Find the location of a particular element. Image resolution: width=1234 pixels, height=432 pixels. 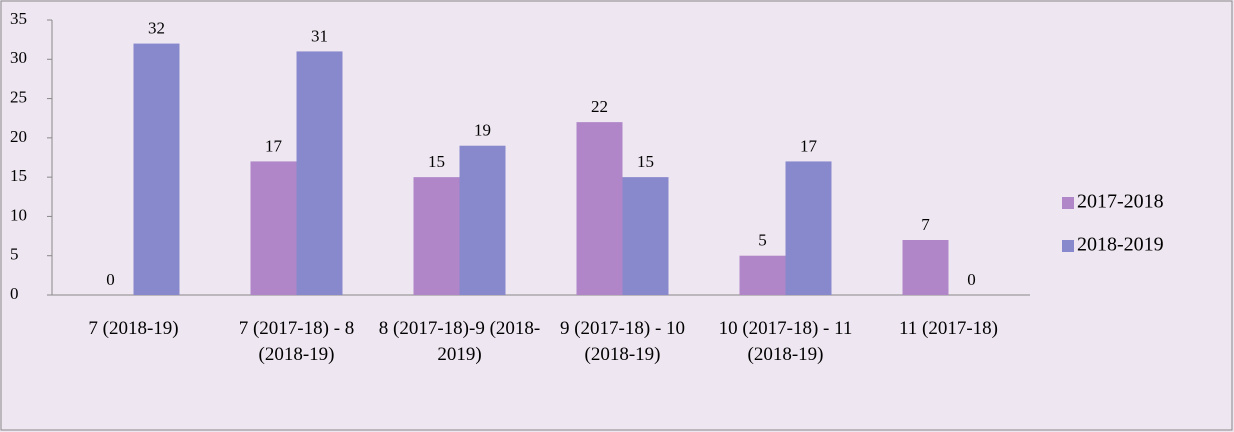

x-tick-label: 8 (2017-18)-9 (2018-2019) is located at coordinates (459, 341).